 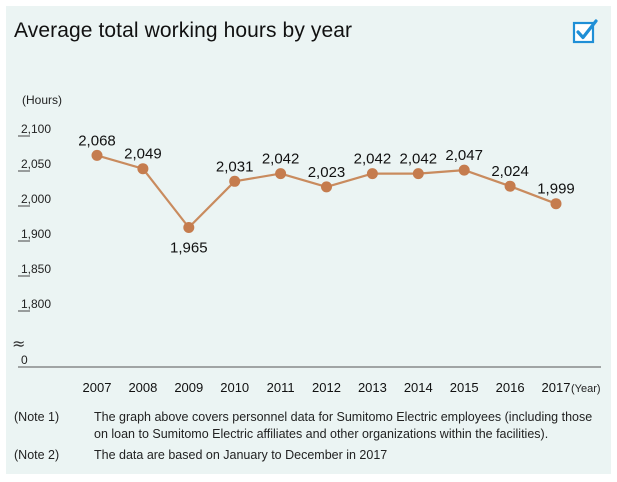 What do you see at coordinates (189, 248) in the screenshot?
I see `data-label: 1,965` at bounding box center [189, 248].